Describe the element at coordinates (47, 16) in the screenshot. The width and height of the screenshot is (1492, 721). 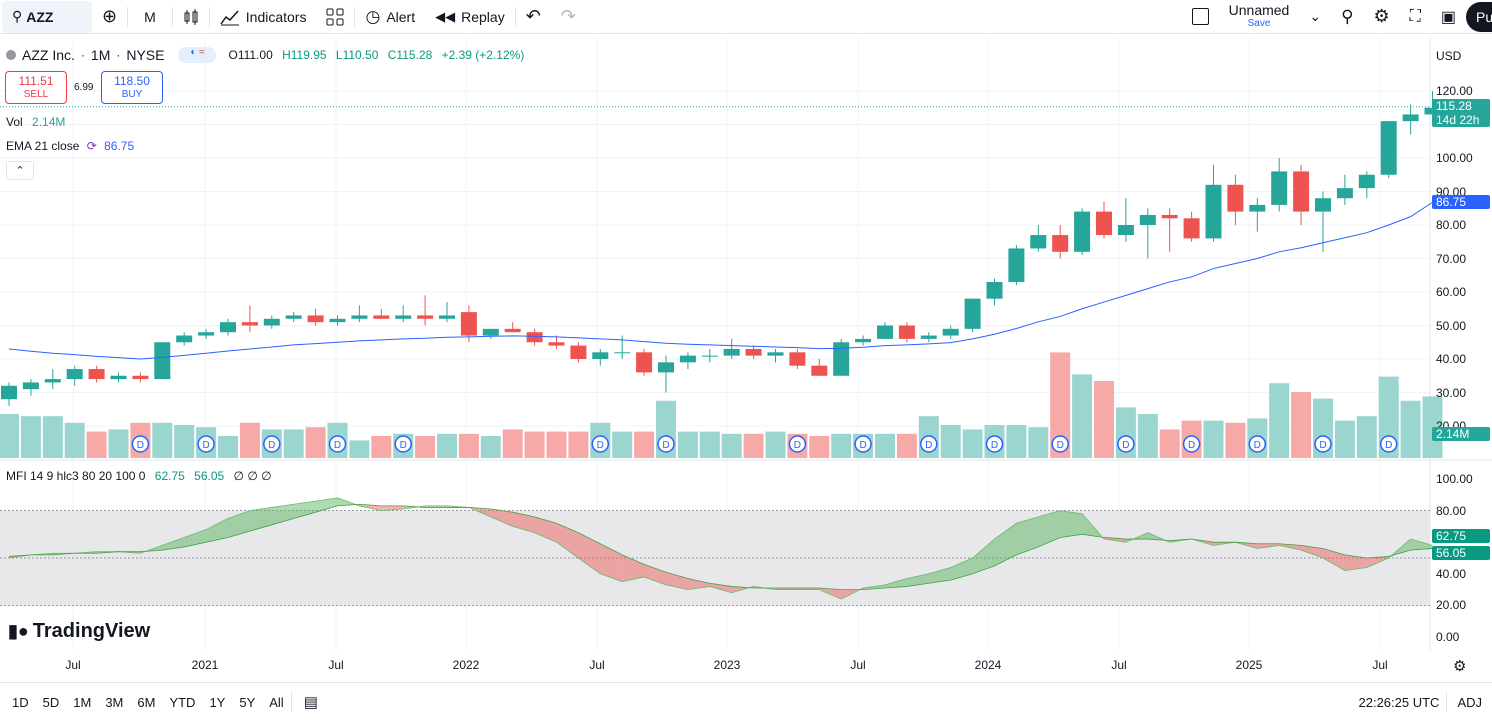
I see `symbol-search: ⚲ AZZ` at that location.